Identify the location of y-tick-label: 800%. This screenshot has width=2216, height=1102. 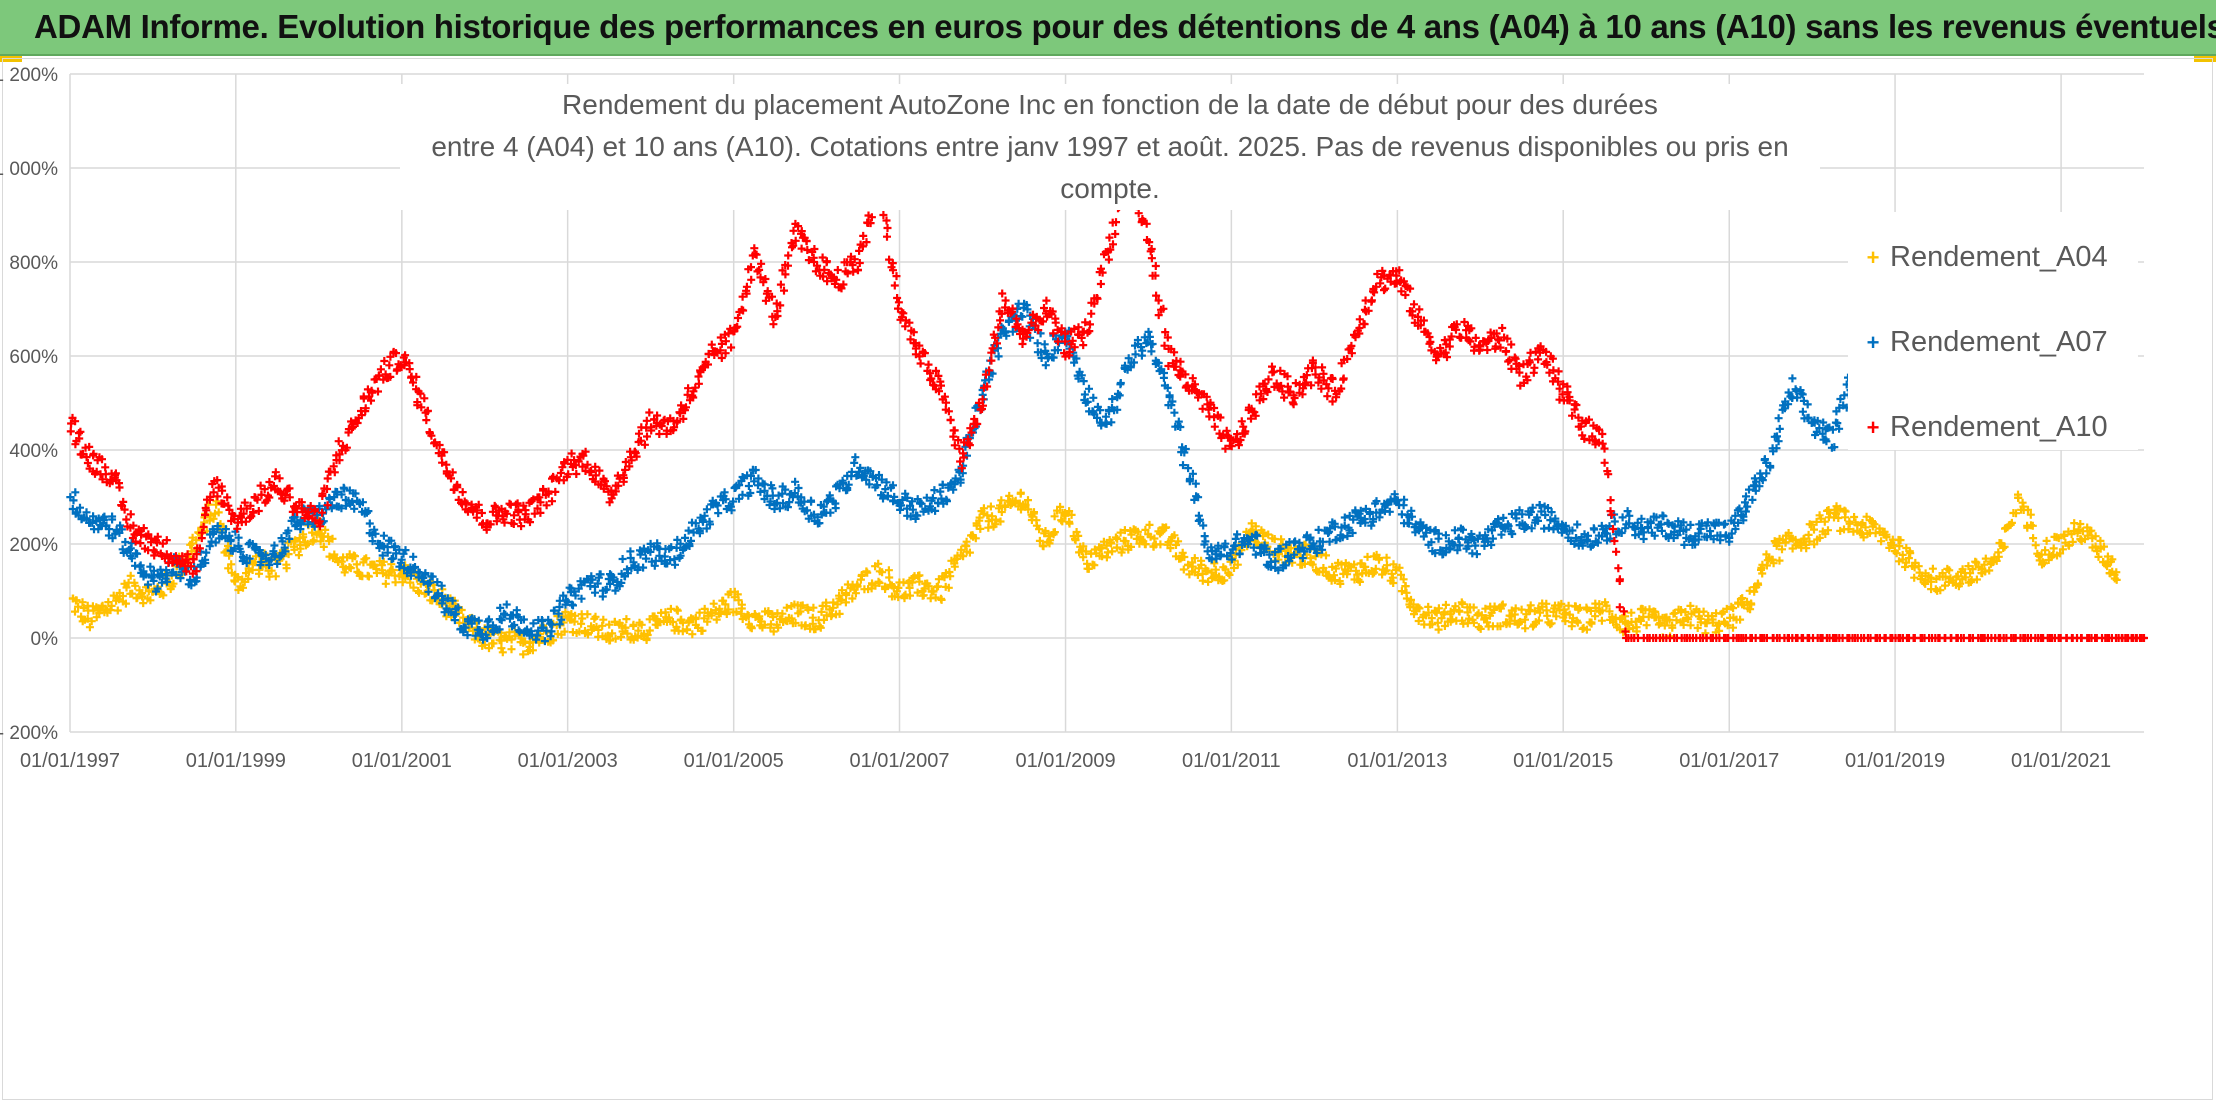
(33, 263).